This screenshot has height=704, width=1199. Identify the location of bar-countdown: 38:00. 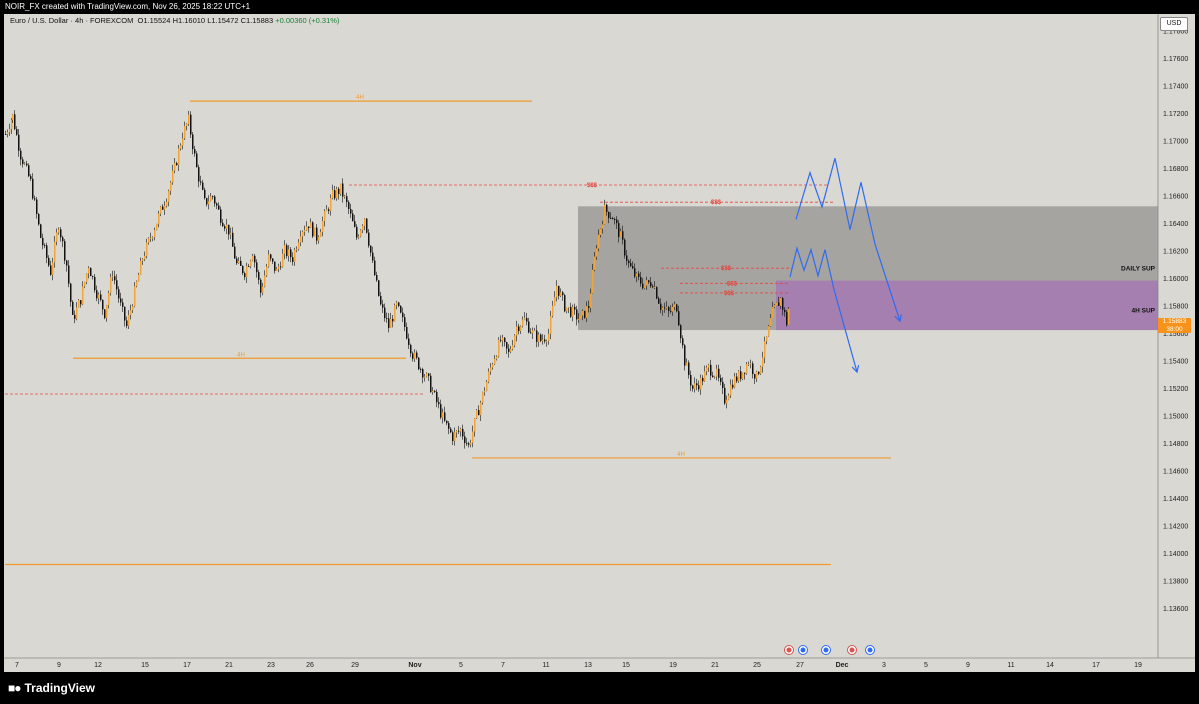
(1174, 329).